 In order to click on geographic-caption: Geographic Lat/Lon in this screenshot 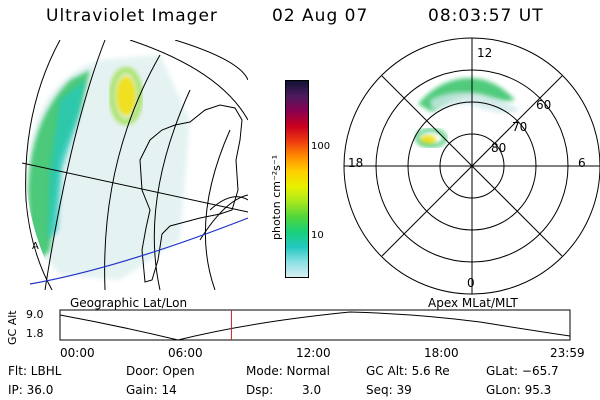, I will do `click(129, 303)`.